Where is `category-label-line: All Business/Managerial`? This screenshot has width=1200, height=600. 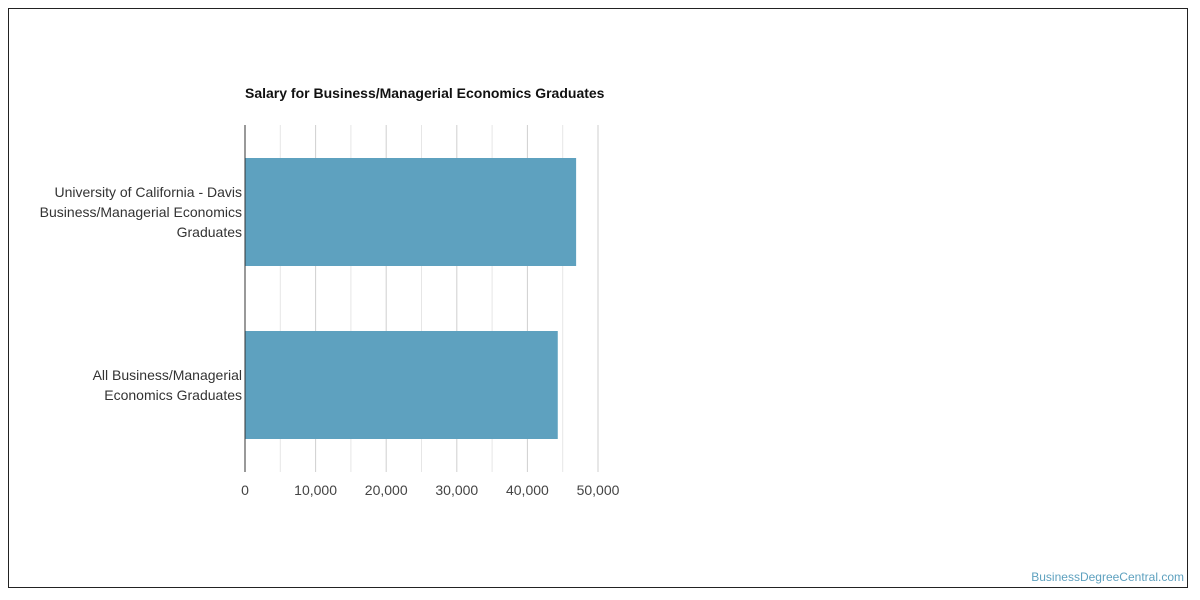
category-label-line: All Business/Managerial is located at coordinates (167, 375).